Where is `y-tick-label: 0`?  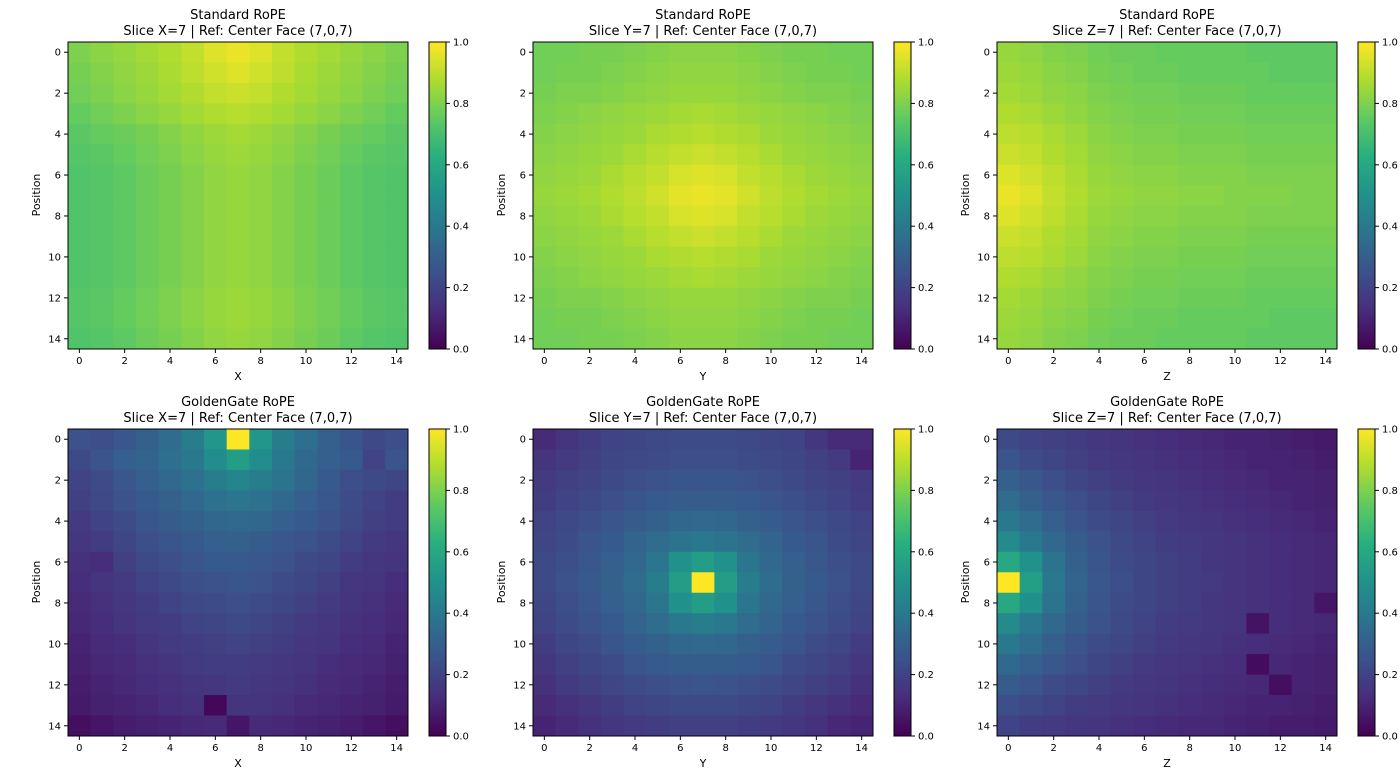
y-tick-label: 0 is located at coordinates (987, 53).